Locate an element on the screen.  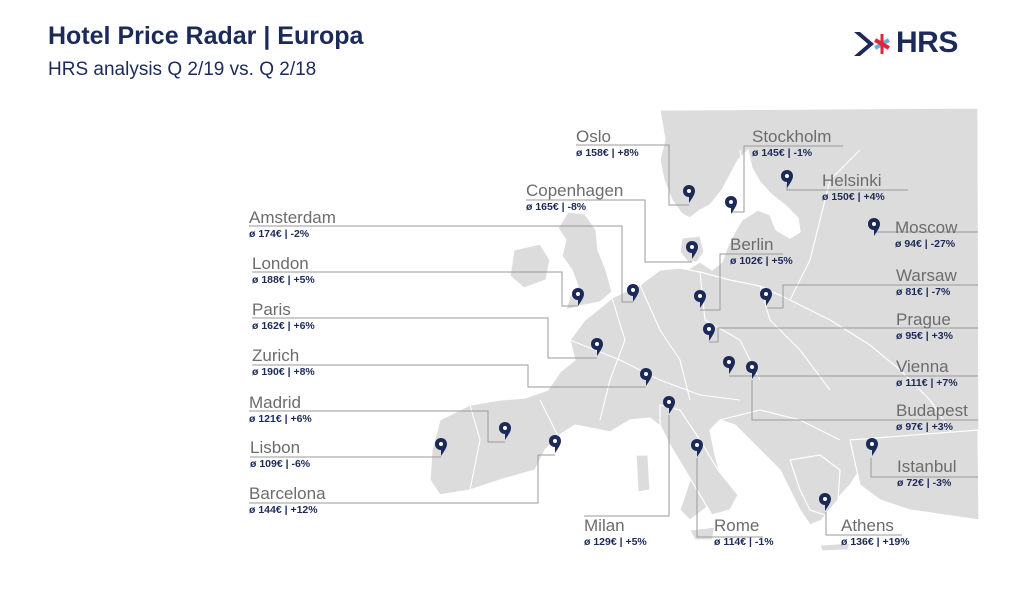
pin-madrid is located at coordinates (505, 431).